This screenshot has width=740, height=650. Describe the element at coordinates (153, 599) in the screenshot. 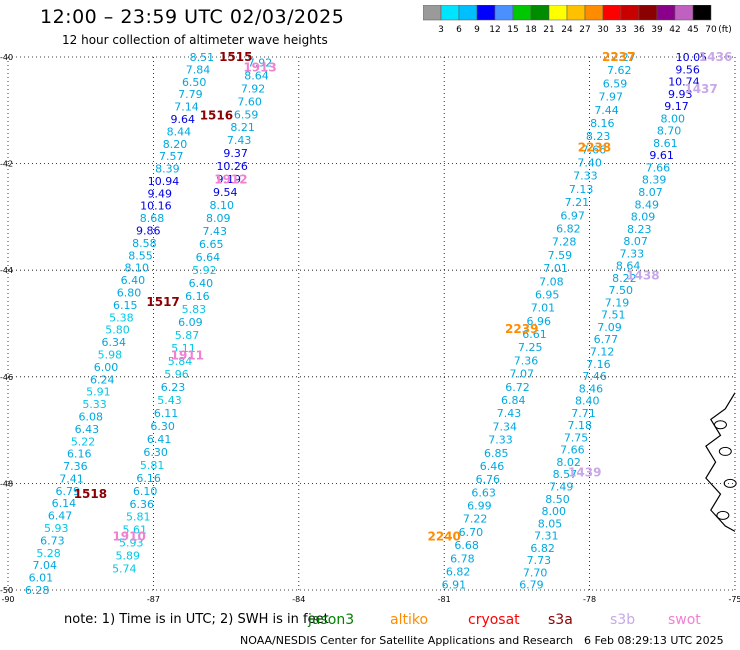

I see `lon-tick-label: -87` at that location.